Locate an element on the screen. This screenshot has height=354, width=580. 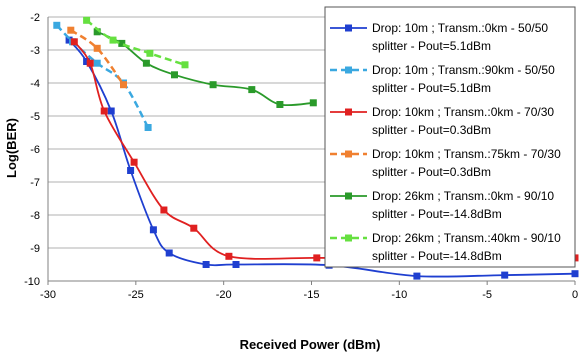
x-tick-label: -5 is located at coordinates (487, 295).